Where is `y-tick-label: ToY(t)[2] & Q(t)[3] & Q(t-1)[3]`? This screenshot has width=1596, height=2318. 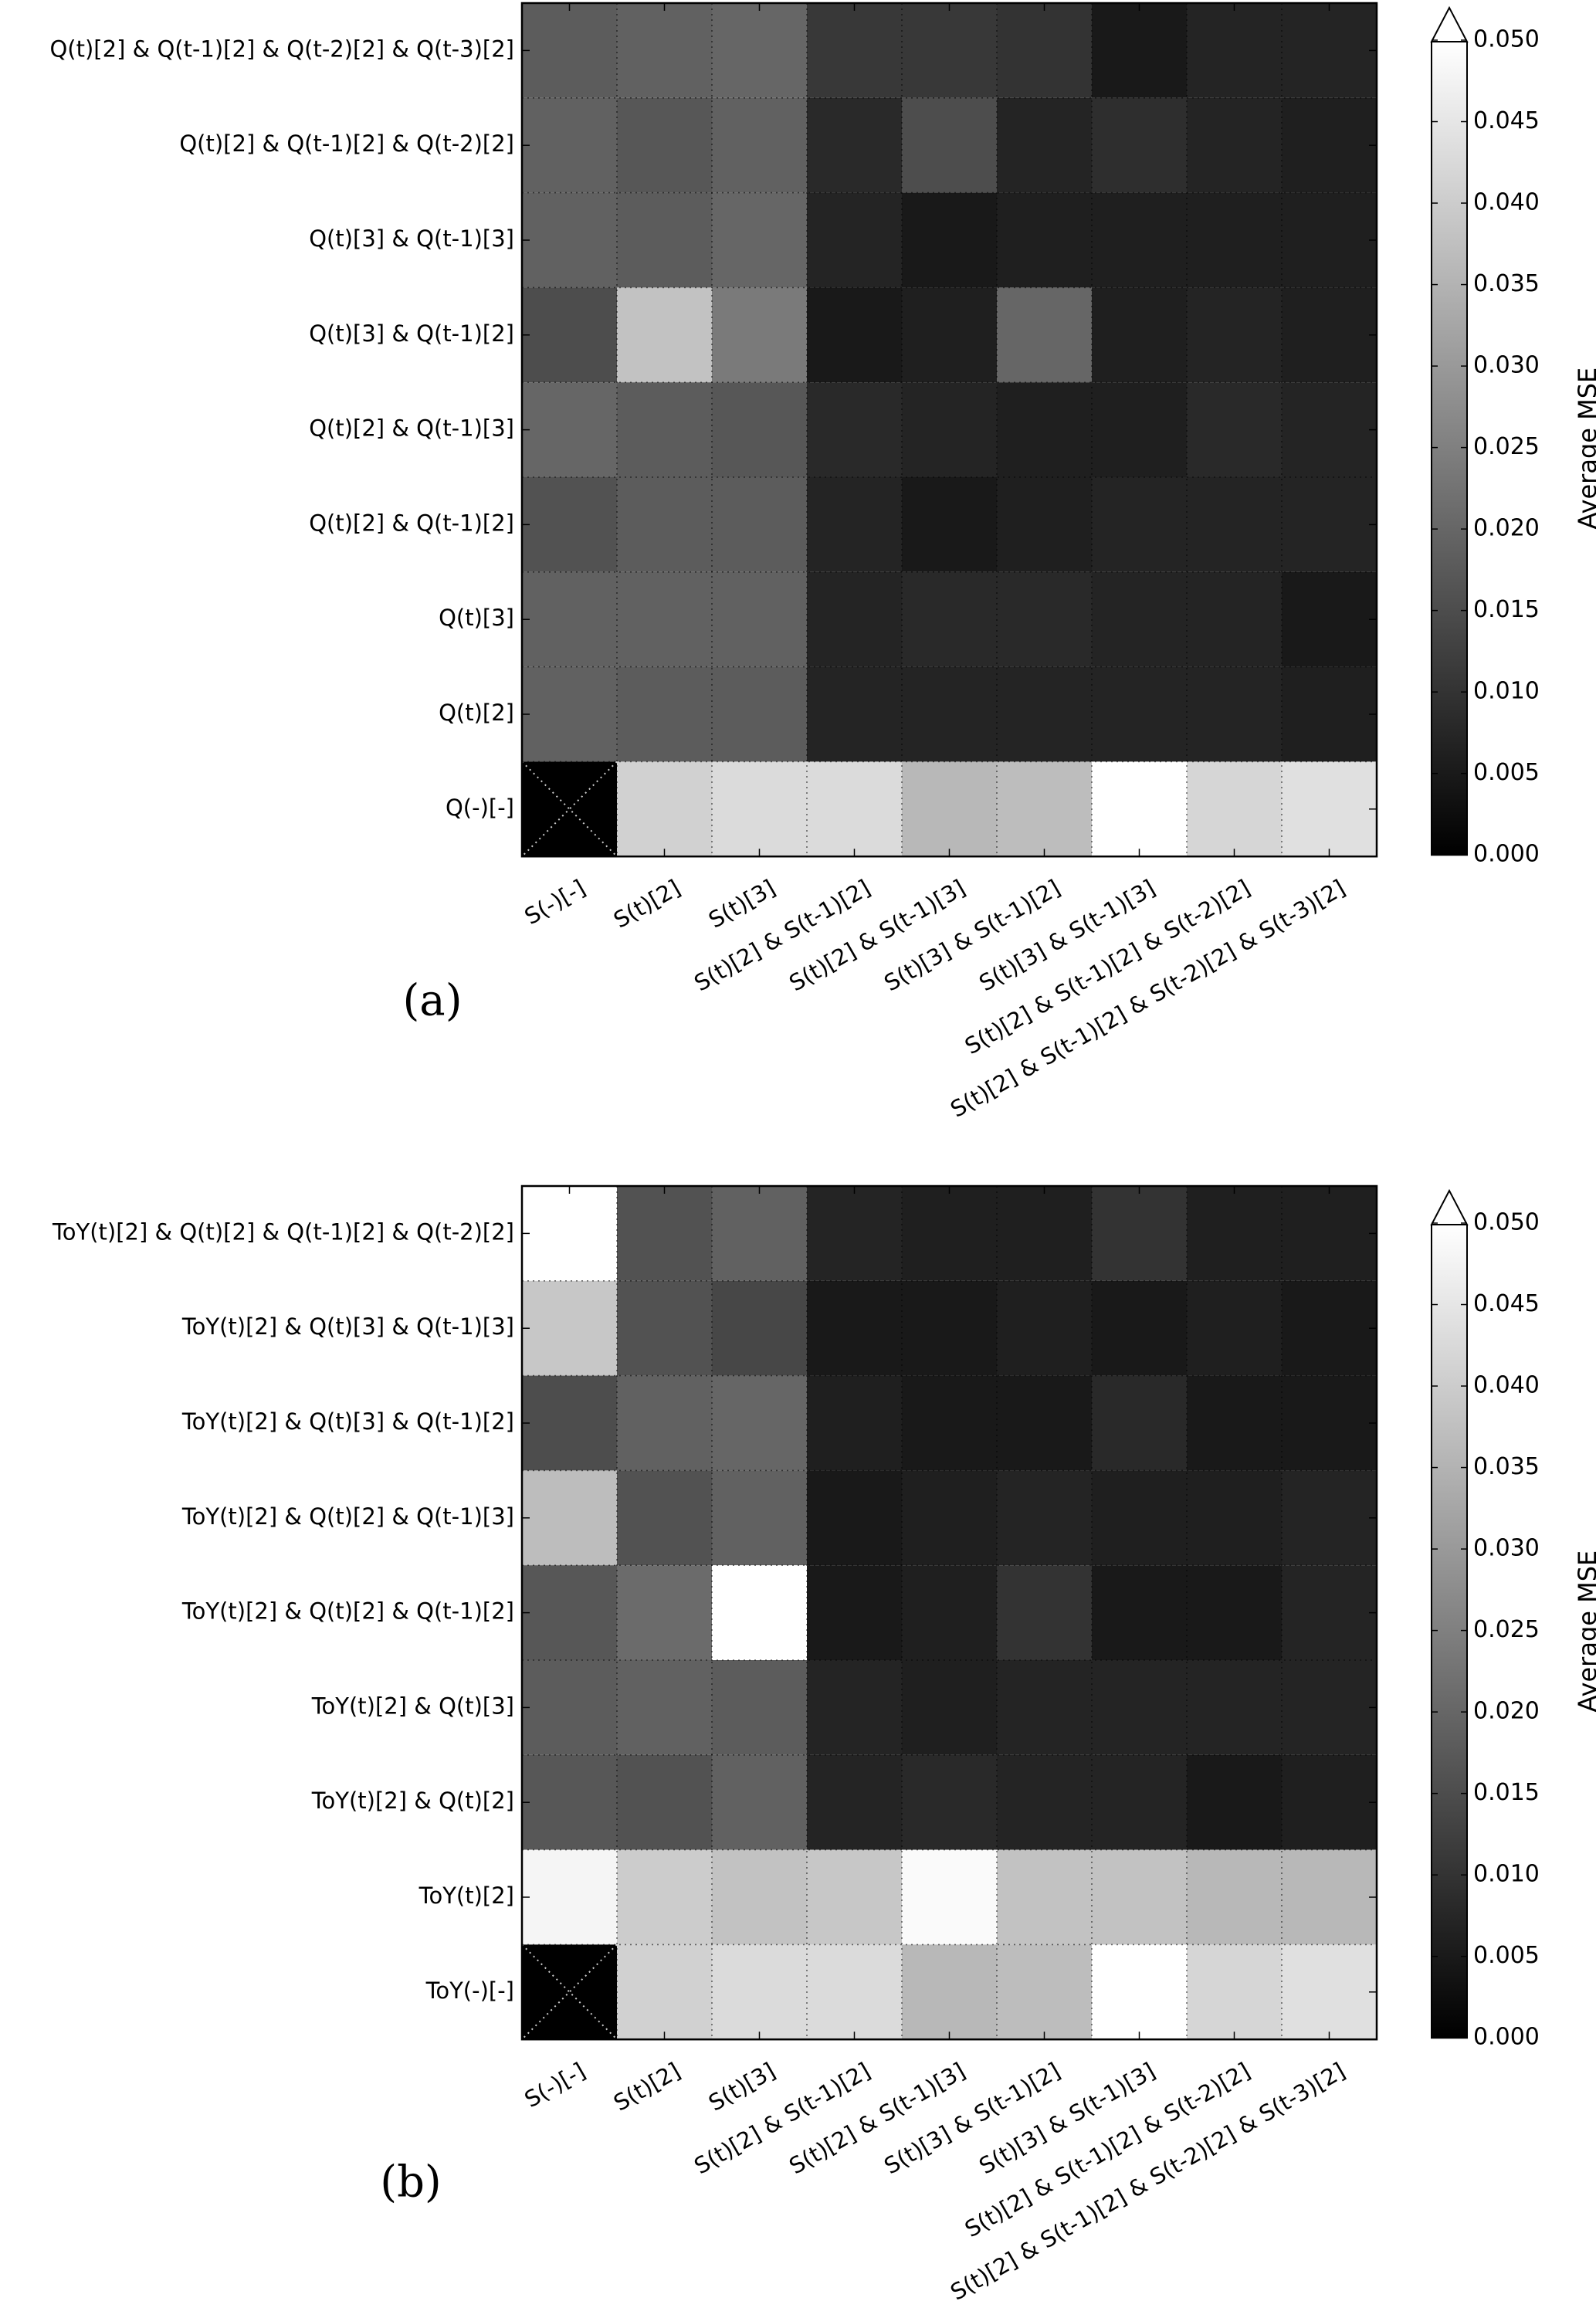
y-tick-label: ToY(t)[2] & Q(t)[3] & Q(t-1)[3] is located at coordinates (347, 1327).